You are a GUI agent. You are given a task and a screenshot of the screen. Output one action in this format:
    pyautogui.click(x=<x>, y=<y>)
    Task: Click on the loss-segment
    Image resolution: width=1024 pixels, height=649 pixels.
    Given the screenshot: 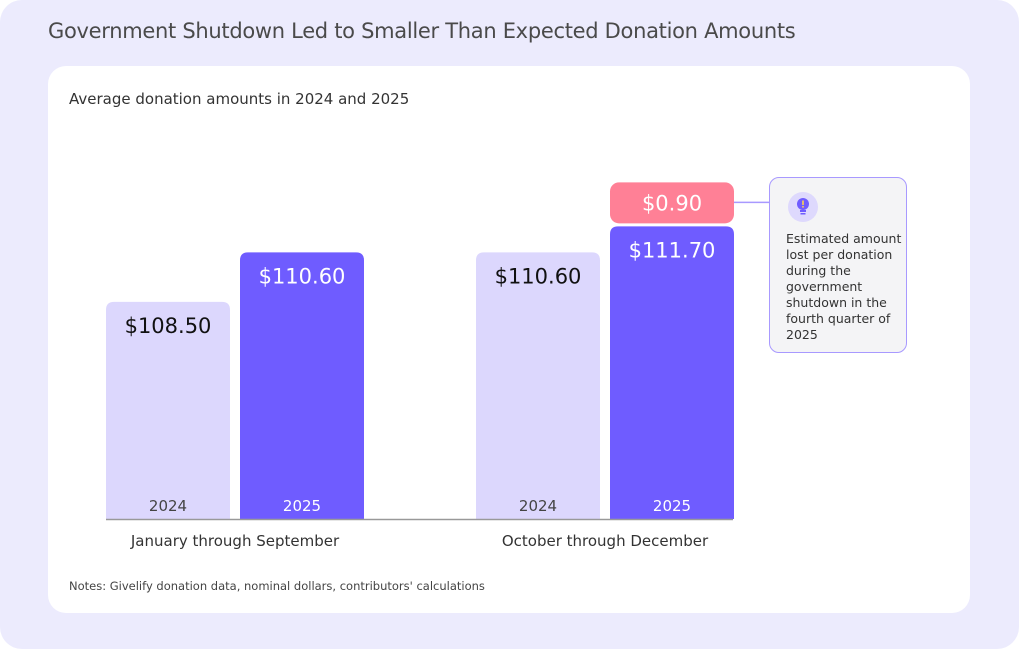 What is the action you would take?
    pyautogui.click(x=672, y=203)
    